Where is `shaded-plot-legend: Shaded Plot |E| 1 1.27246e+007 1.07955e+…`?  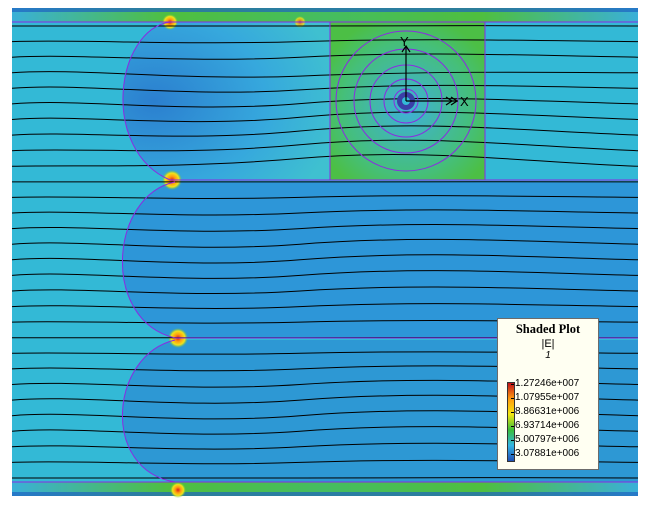 shaded-plot-legend: Shaded Plot |E| 1 1.27246e+007 1.07955e+… is located at coordinates (548, 394).